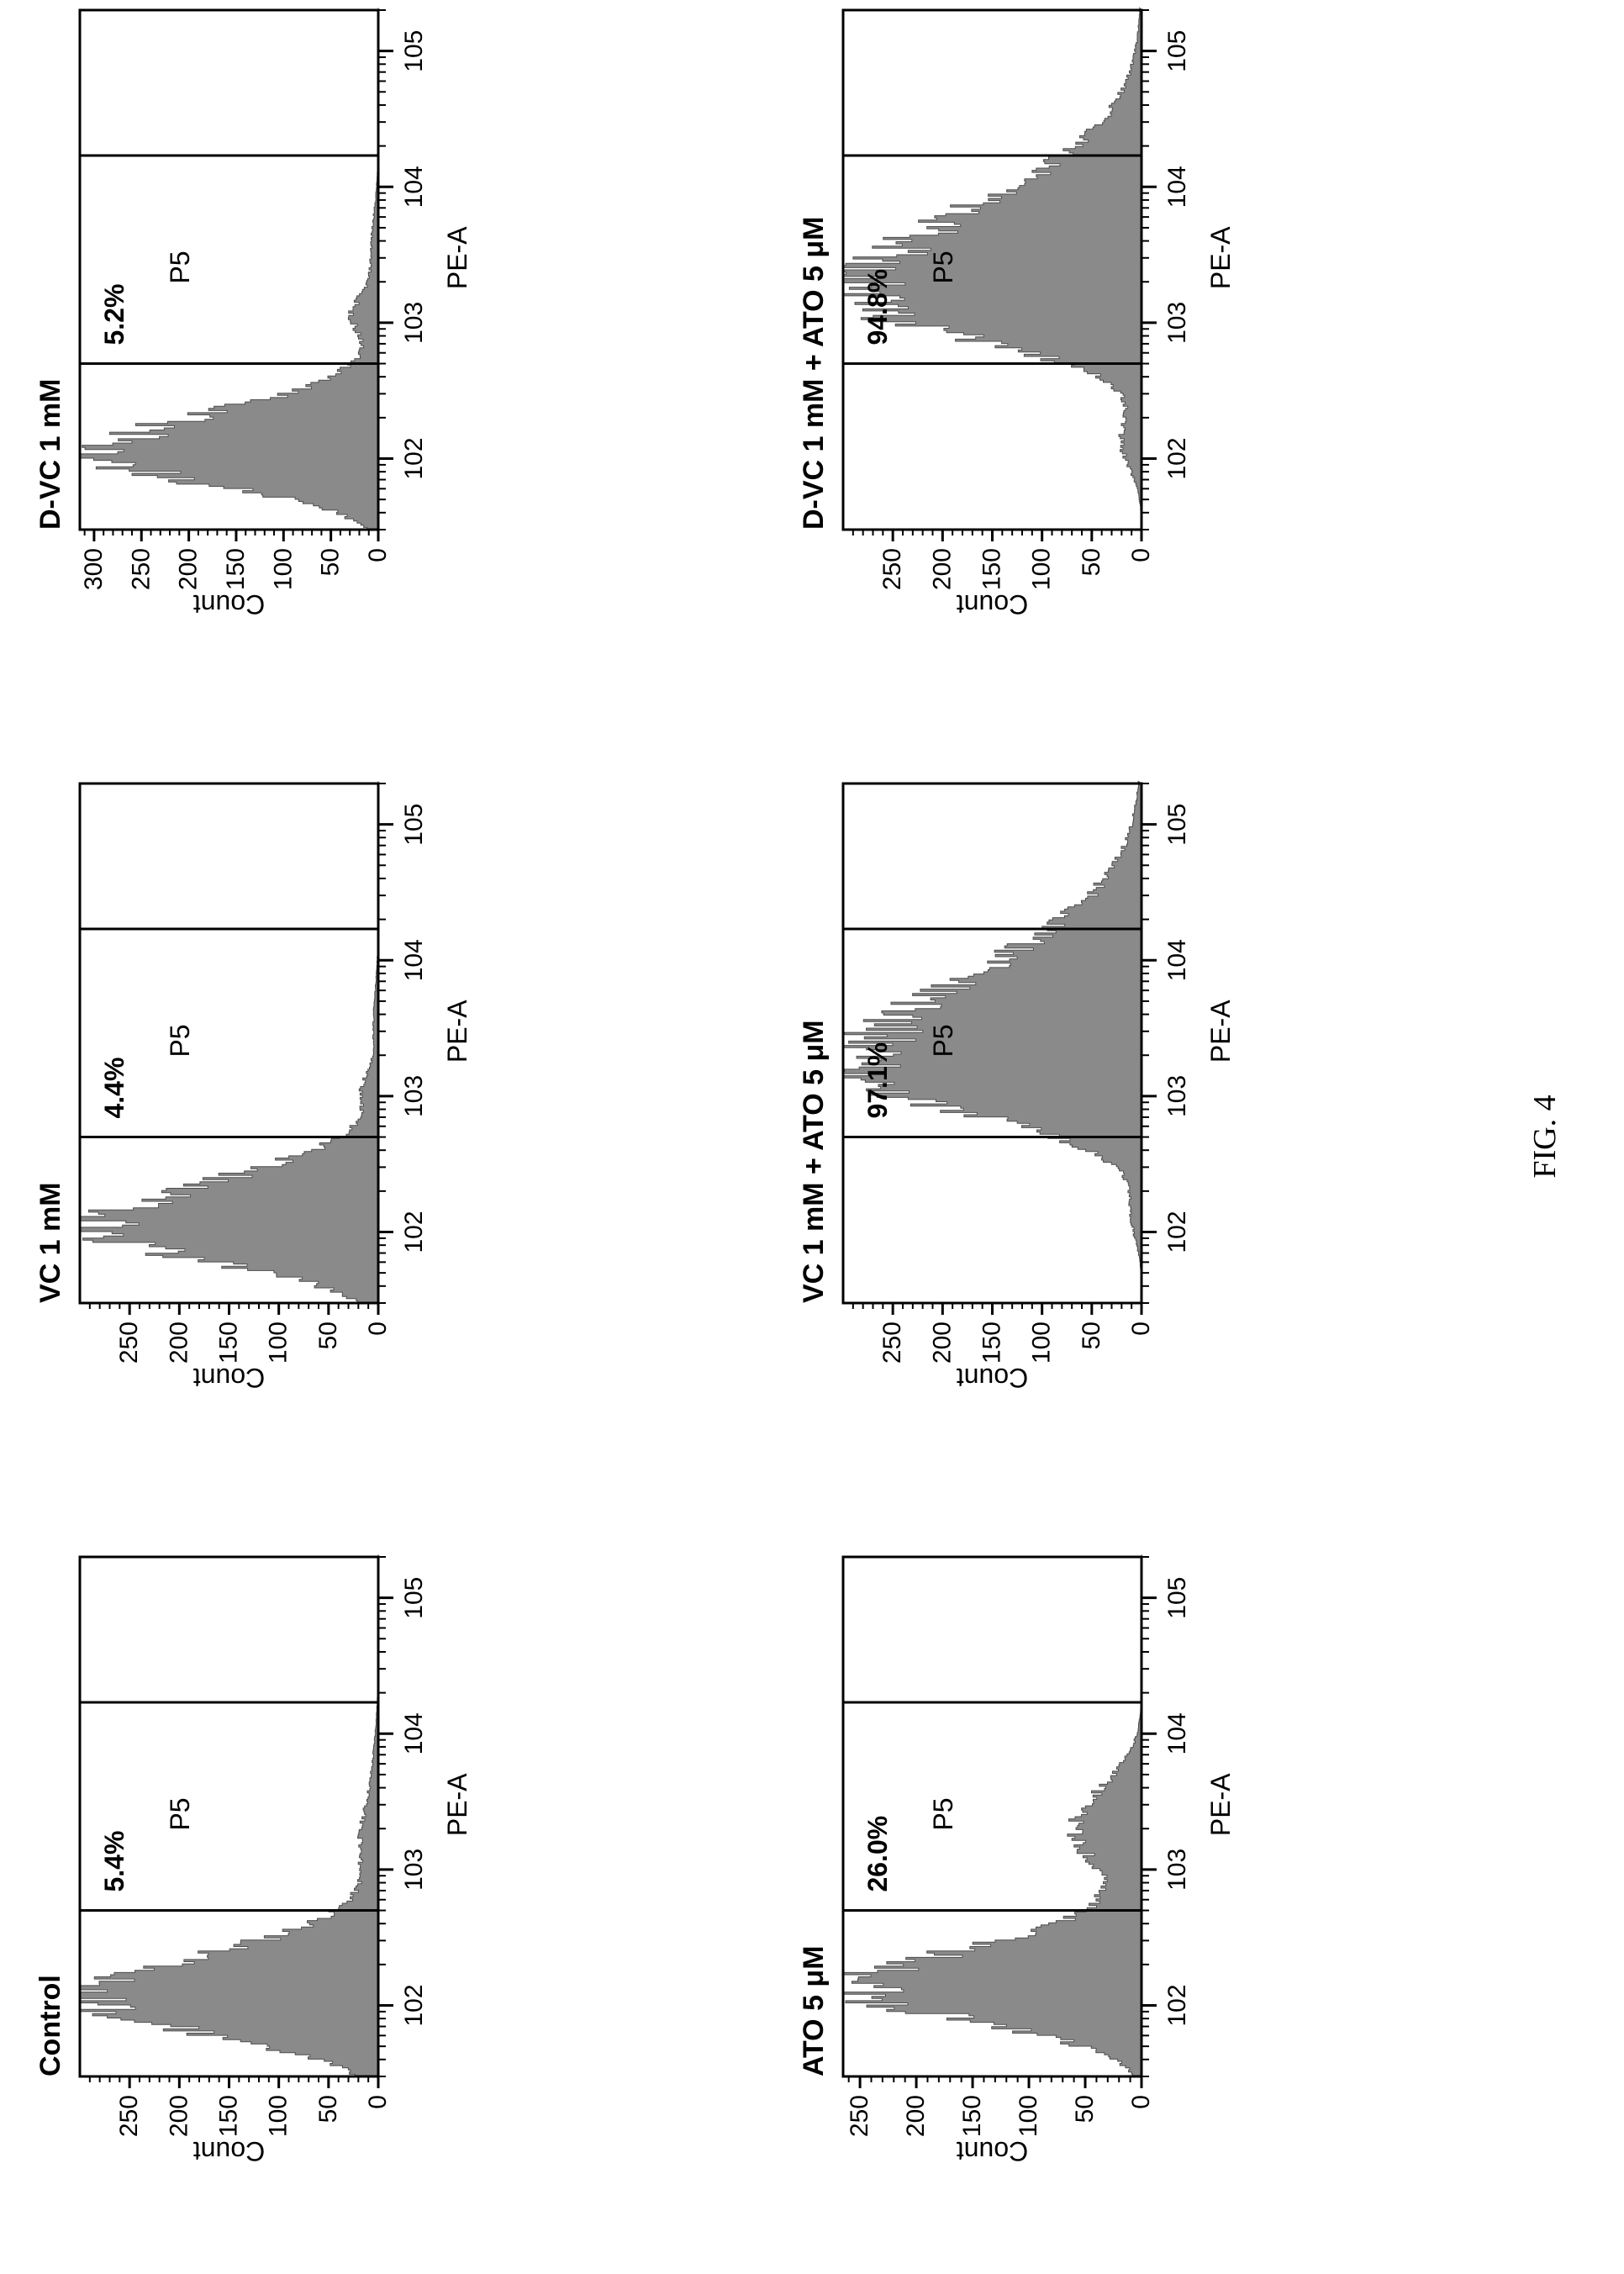 The width and height of the screenshot is (1624, 2274). What do you see at coordinates (50, 1242) in the screenshot?
I see `panel-title: VC 1 mM` at bounding box center [50, 1242].